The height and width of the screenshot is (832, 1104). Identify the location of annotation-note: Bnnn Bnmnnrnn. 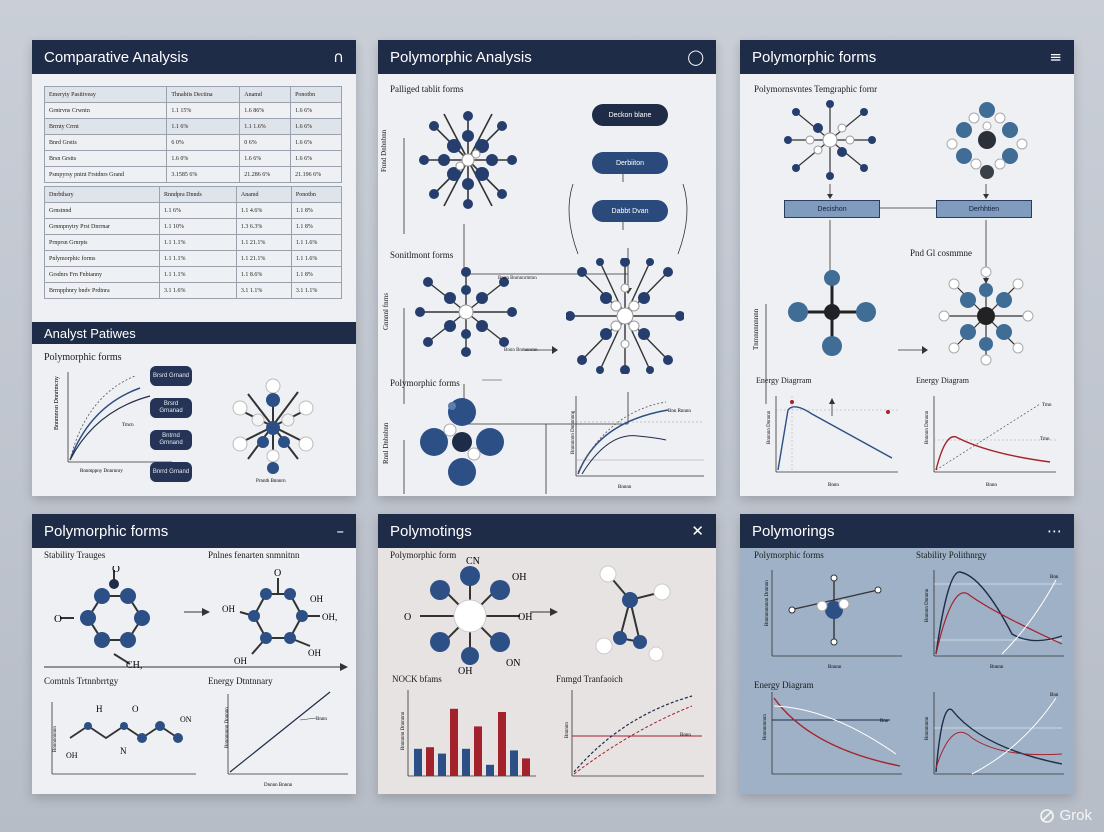
(521, 350).